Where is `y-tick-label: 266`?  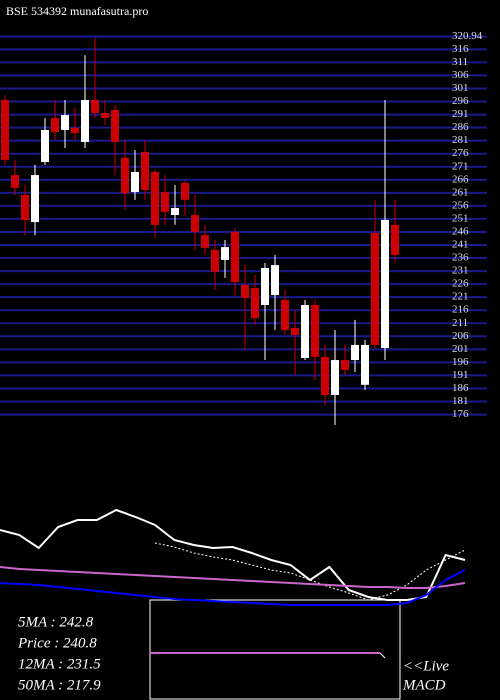
y-tick-label: 266 is located at coordinates (460, 179).